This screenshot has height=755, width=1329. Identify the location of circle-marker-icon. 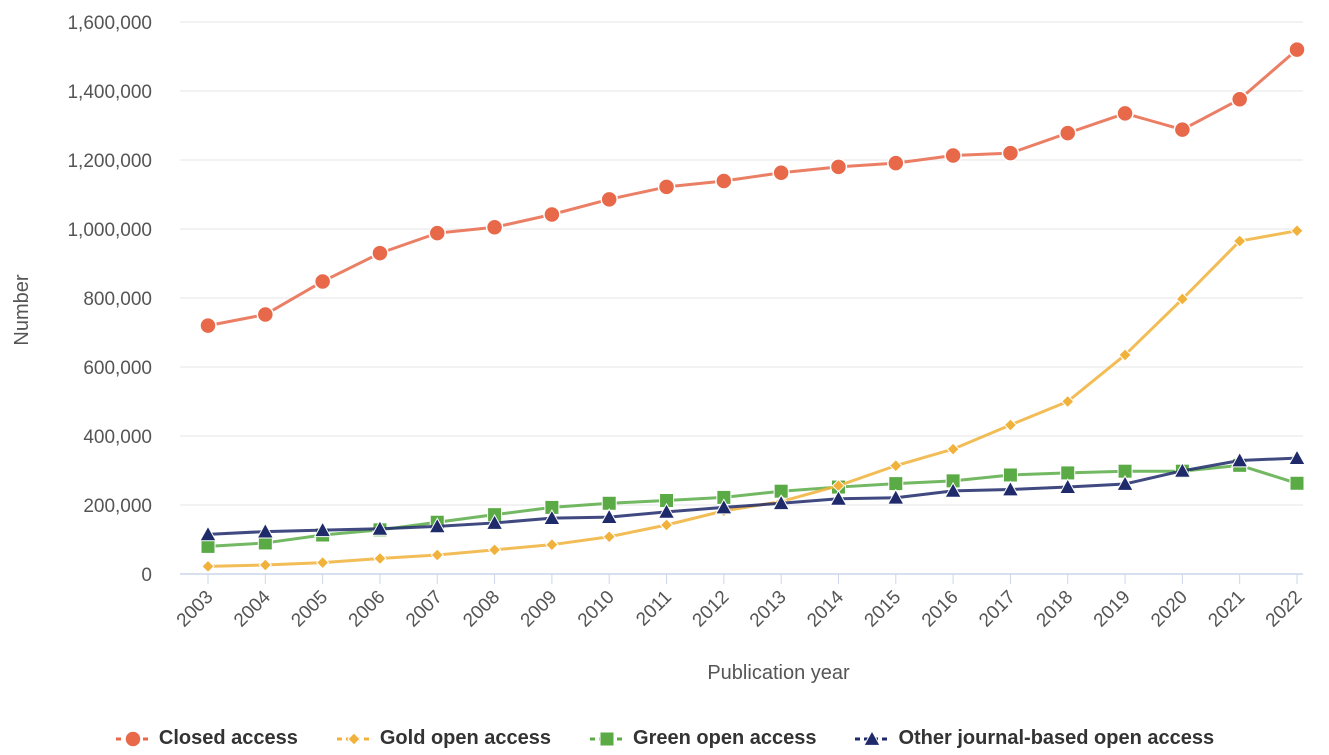
(132, 738).